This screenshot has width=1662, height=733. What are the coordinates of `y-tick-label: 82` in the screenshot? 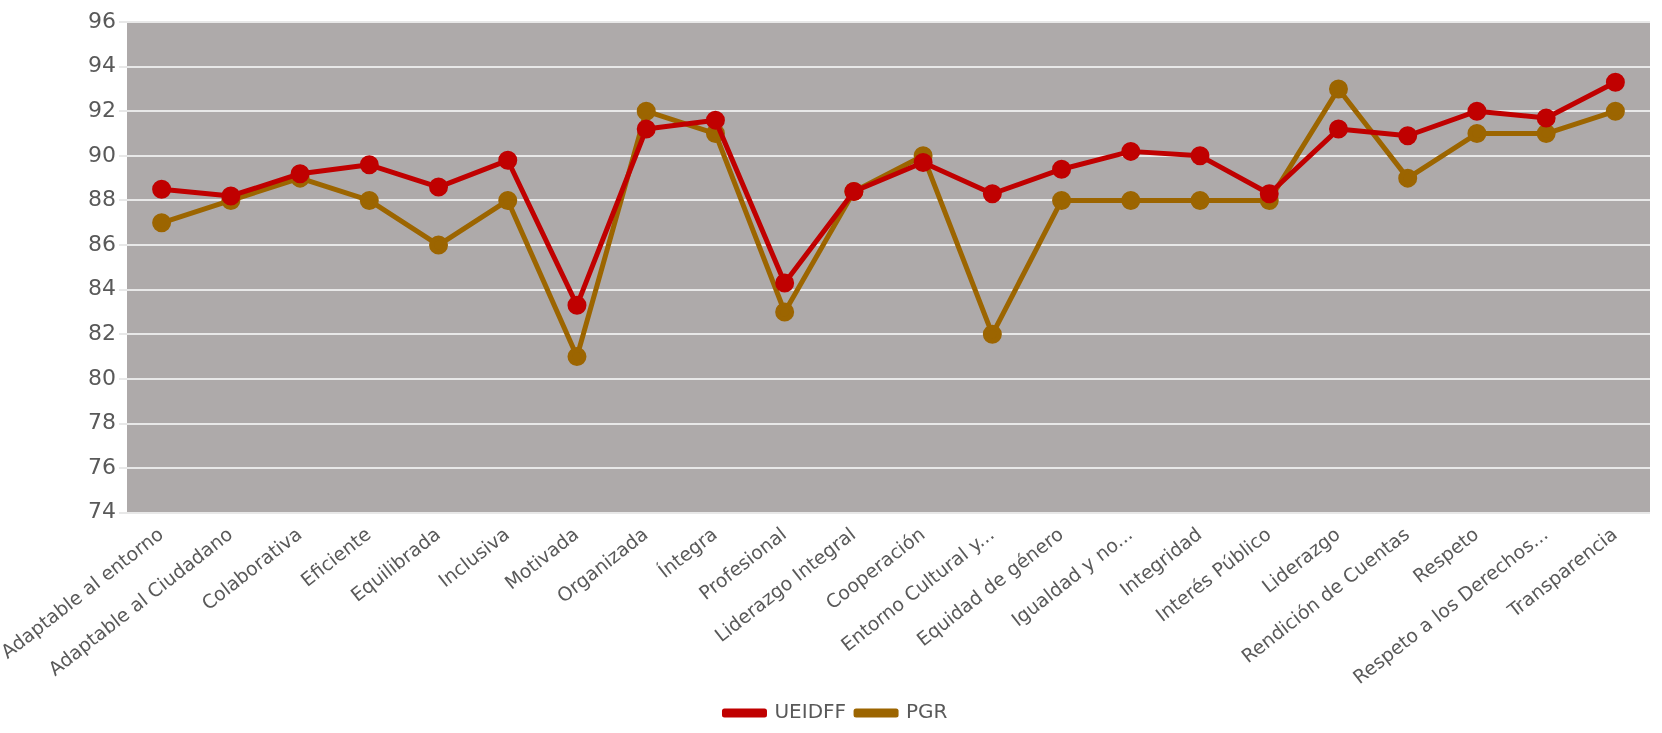 It's located at (102, 333).